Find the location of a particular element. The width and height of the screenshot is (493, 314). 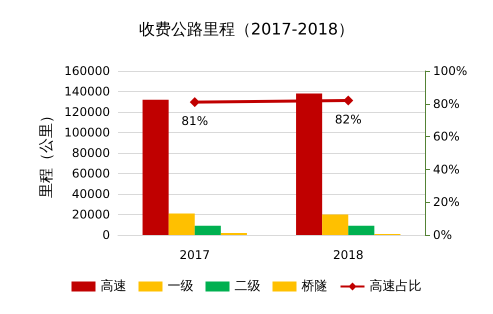

y2-tick-label: 20% is located at coordinates (446, 202).